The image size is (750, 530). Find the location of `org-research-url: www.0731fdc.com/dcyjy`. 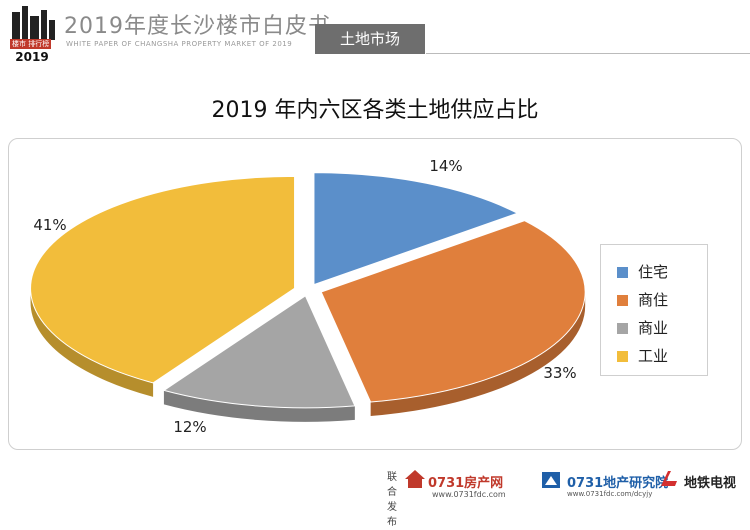

org-research-url: www.0731fdc.com/dcyjy is located at coordinates (610, 494).